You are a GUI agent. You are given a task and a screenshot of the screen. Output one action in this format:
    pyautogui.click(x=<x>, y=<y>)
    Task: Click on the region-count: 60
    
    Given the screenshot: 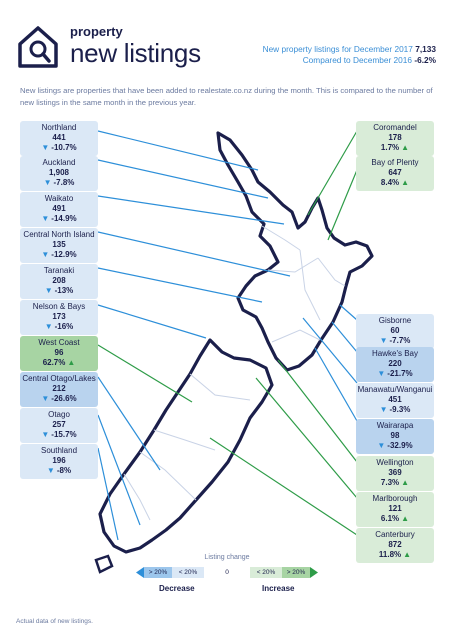 What is the action you would take?
    pyautogui.click(x=395, y=330)
    